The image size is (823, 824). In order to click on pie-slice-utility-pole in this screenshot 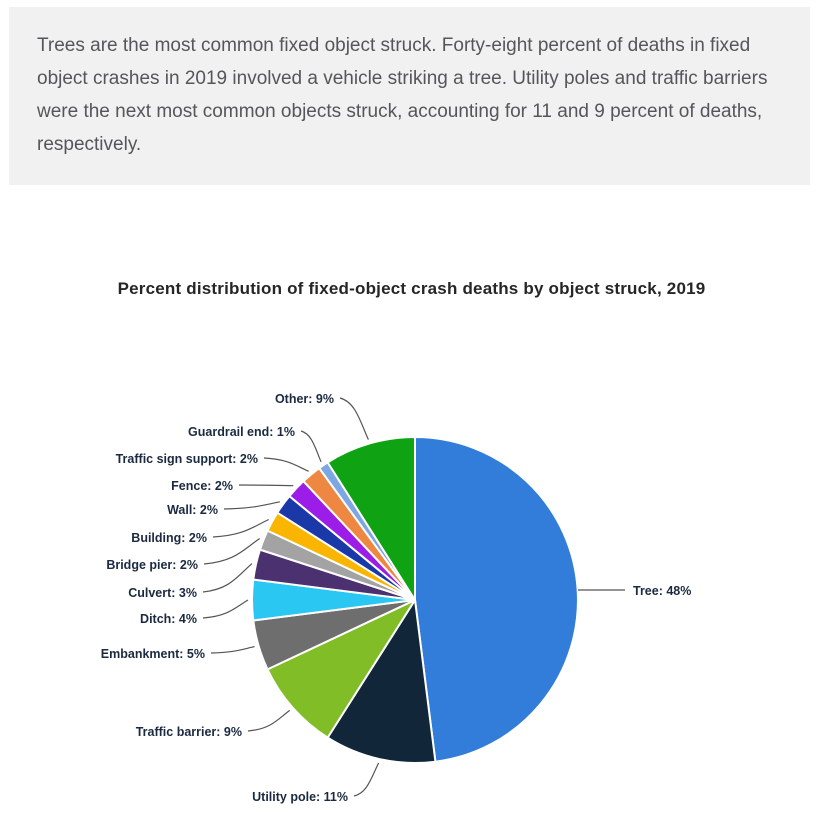, I will do `click(381, 681)`.